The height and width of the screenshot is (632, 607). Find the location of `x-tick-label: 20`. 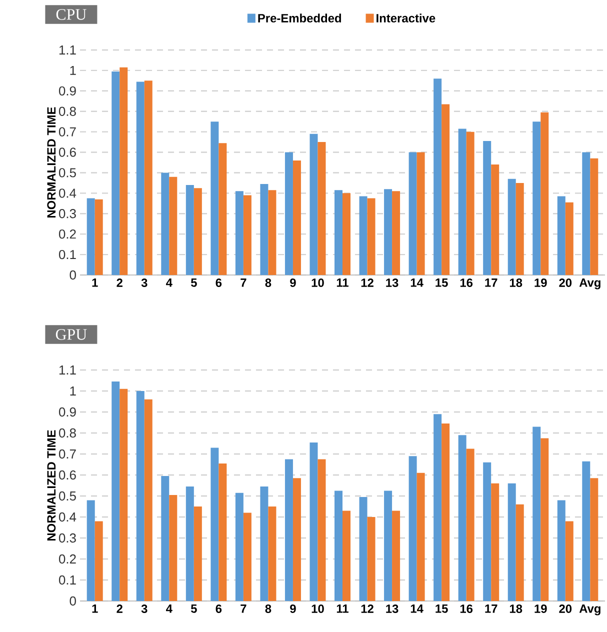

x-tick-label: 20 is located at coordinates (565, 282).